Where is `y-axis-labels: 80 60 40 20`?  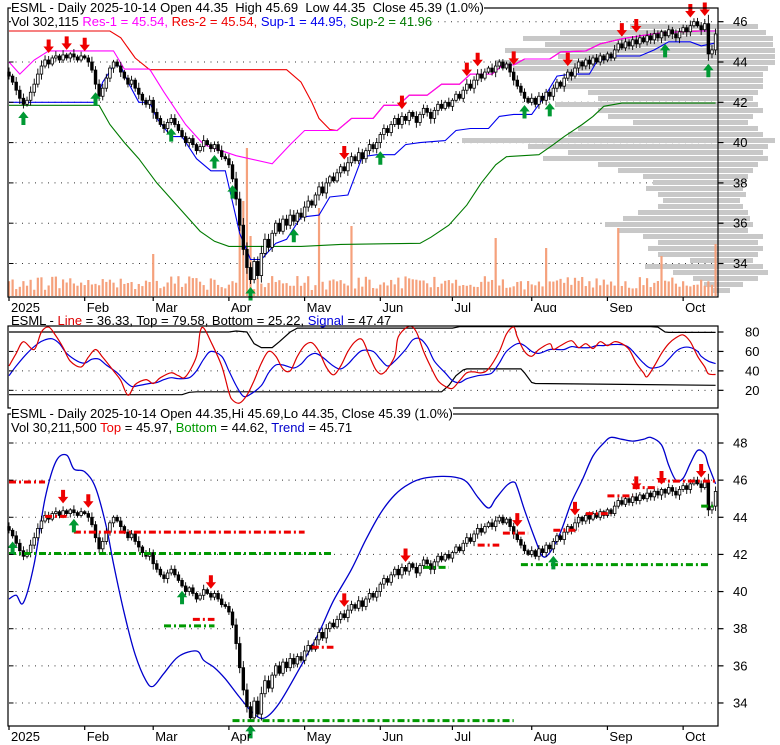 y-axis-labels: 80 60 40 20 is located at coordinates (384, 361).